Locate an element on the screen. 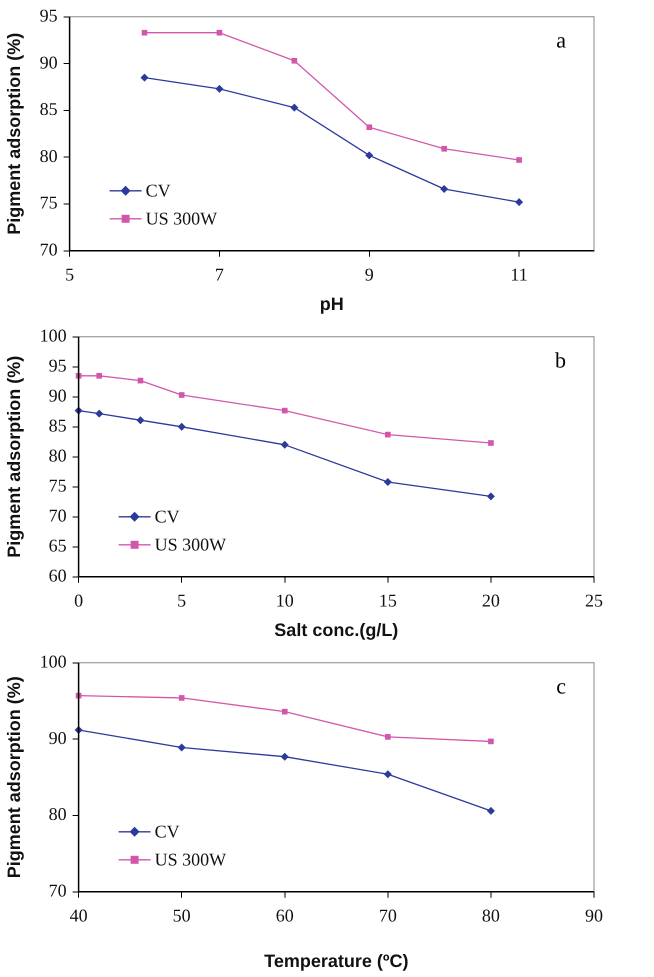 This screenshot has height=977, width=654. x-axis-title: Salt conc.(g/L) is located at coordinates (336, 630).